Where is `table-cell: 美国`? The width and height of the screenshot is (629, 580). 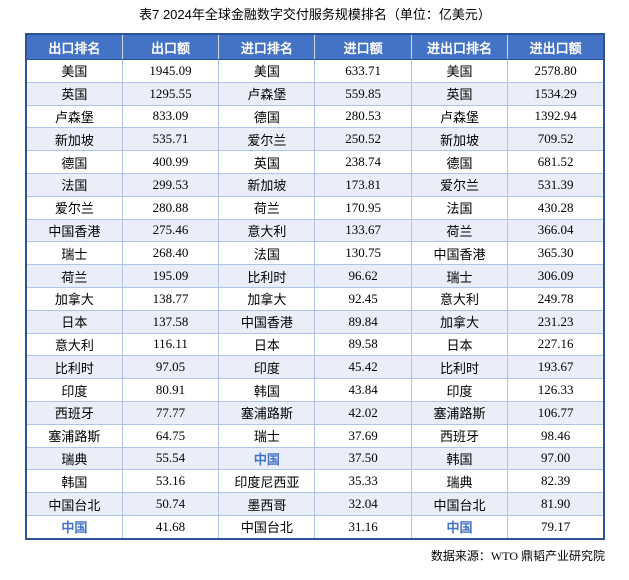 table-cell: 美国 is located at coordinates (459, 71).